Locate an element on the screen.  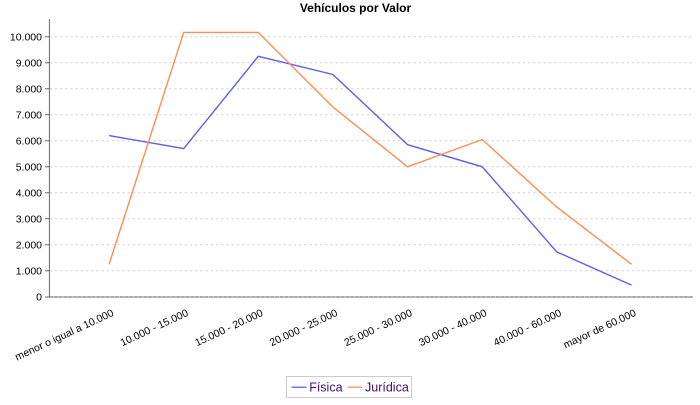
svg-text: Jurídica is located at coordinates (387, 387).